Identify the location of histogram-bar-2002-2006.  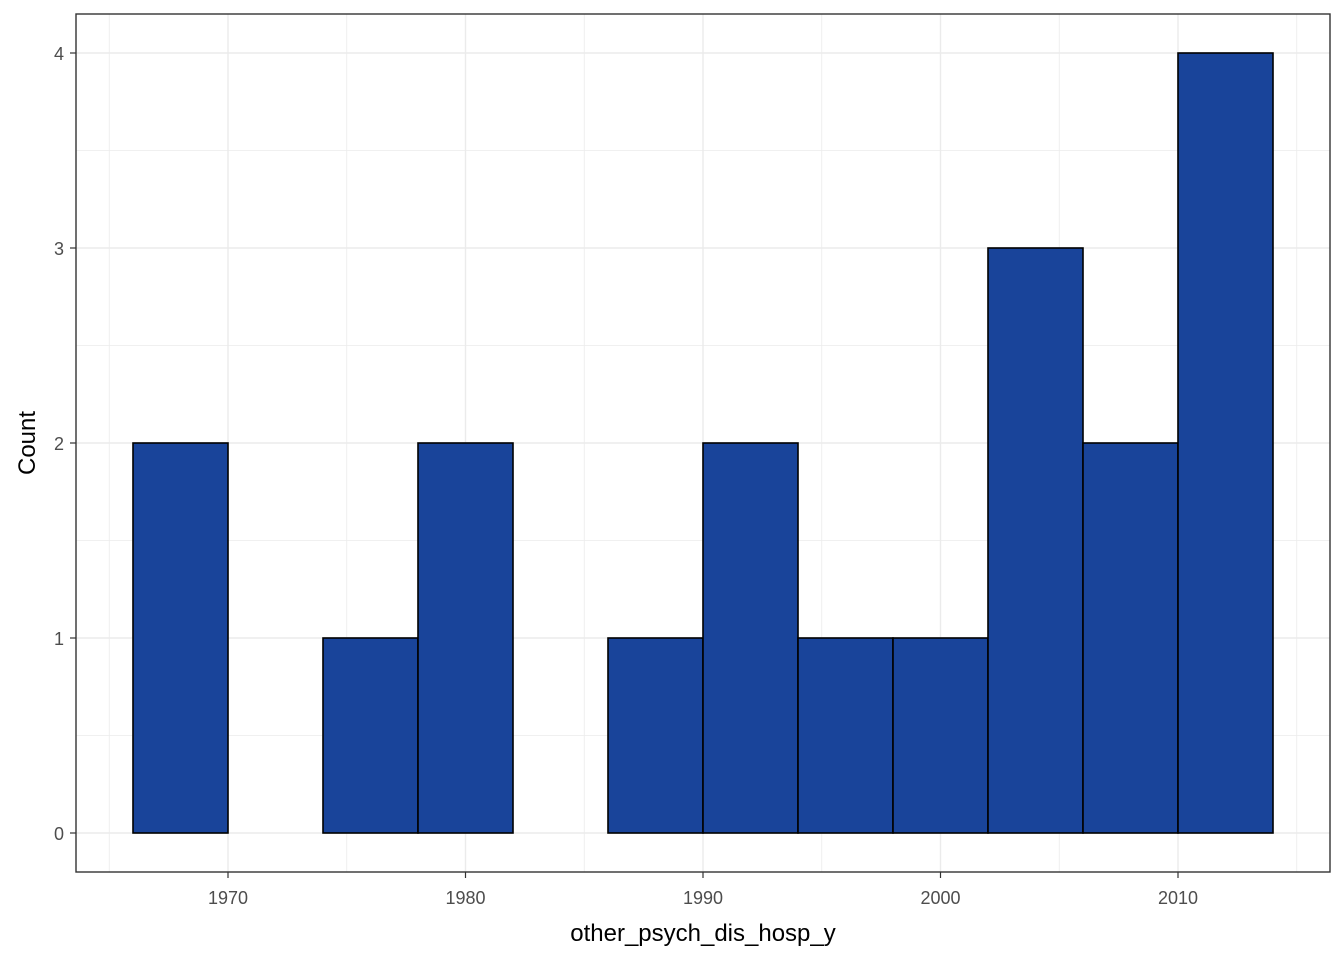
(1035, 540).